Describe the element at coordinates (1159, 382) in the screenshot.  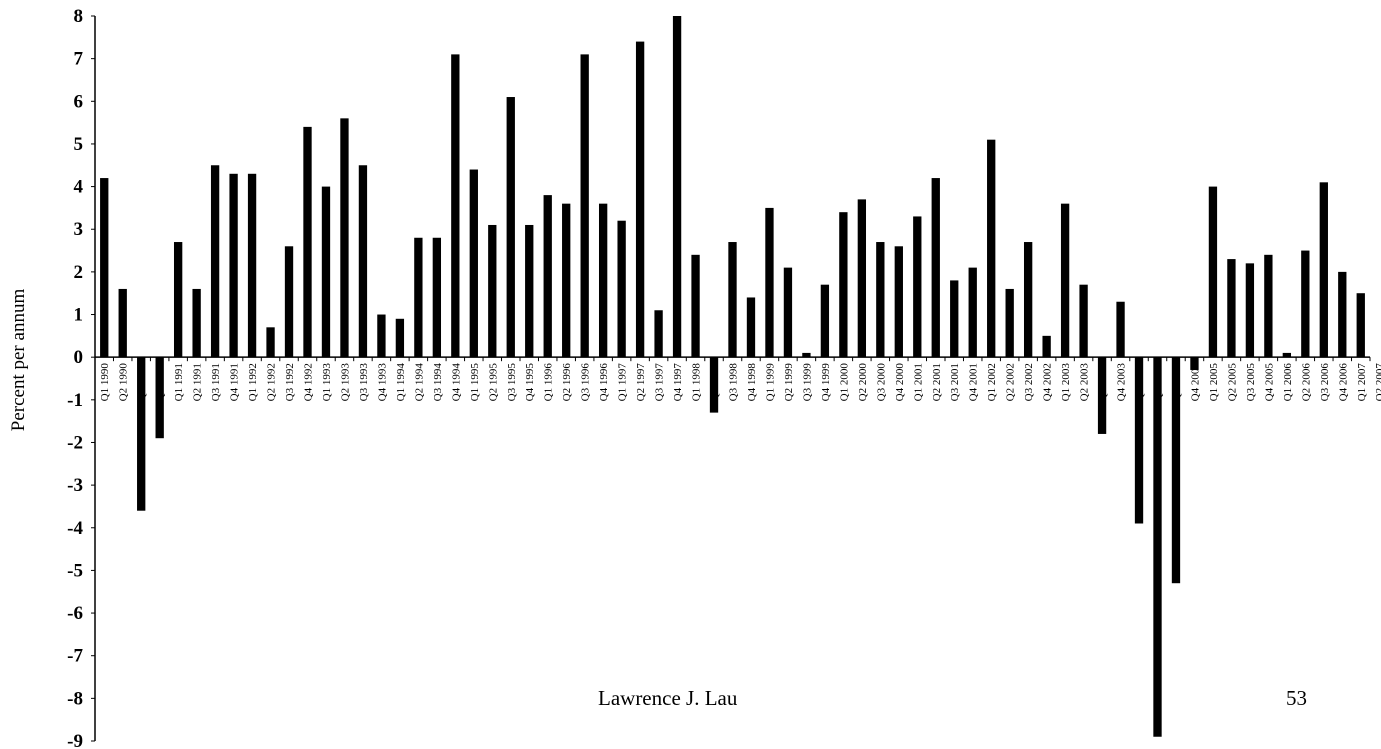
I see `x-tick-label: Q2 2004` at that location.